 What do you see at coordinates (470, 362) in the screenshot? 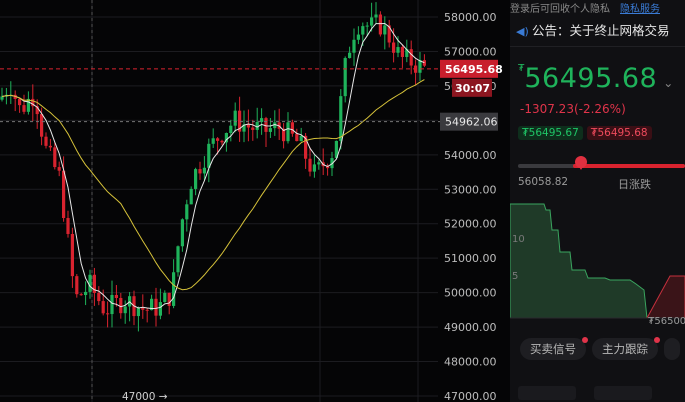
I see `y-axis-tick-label: 48000.00` at bounding box center [470, 362].